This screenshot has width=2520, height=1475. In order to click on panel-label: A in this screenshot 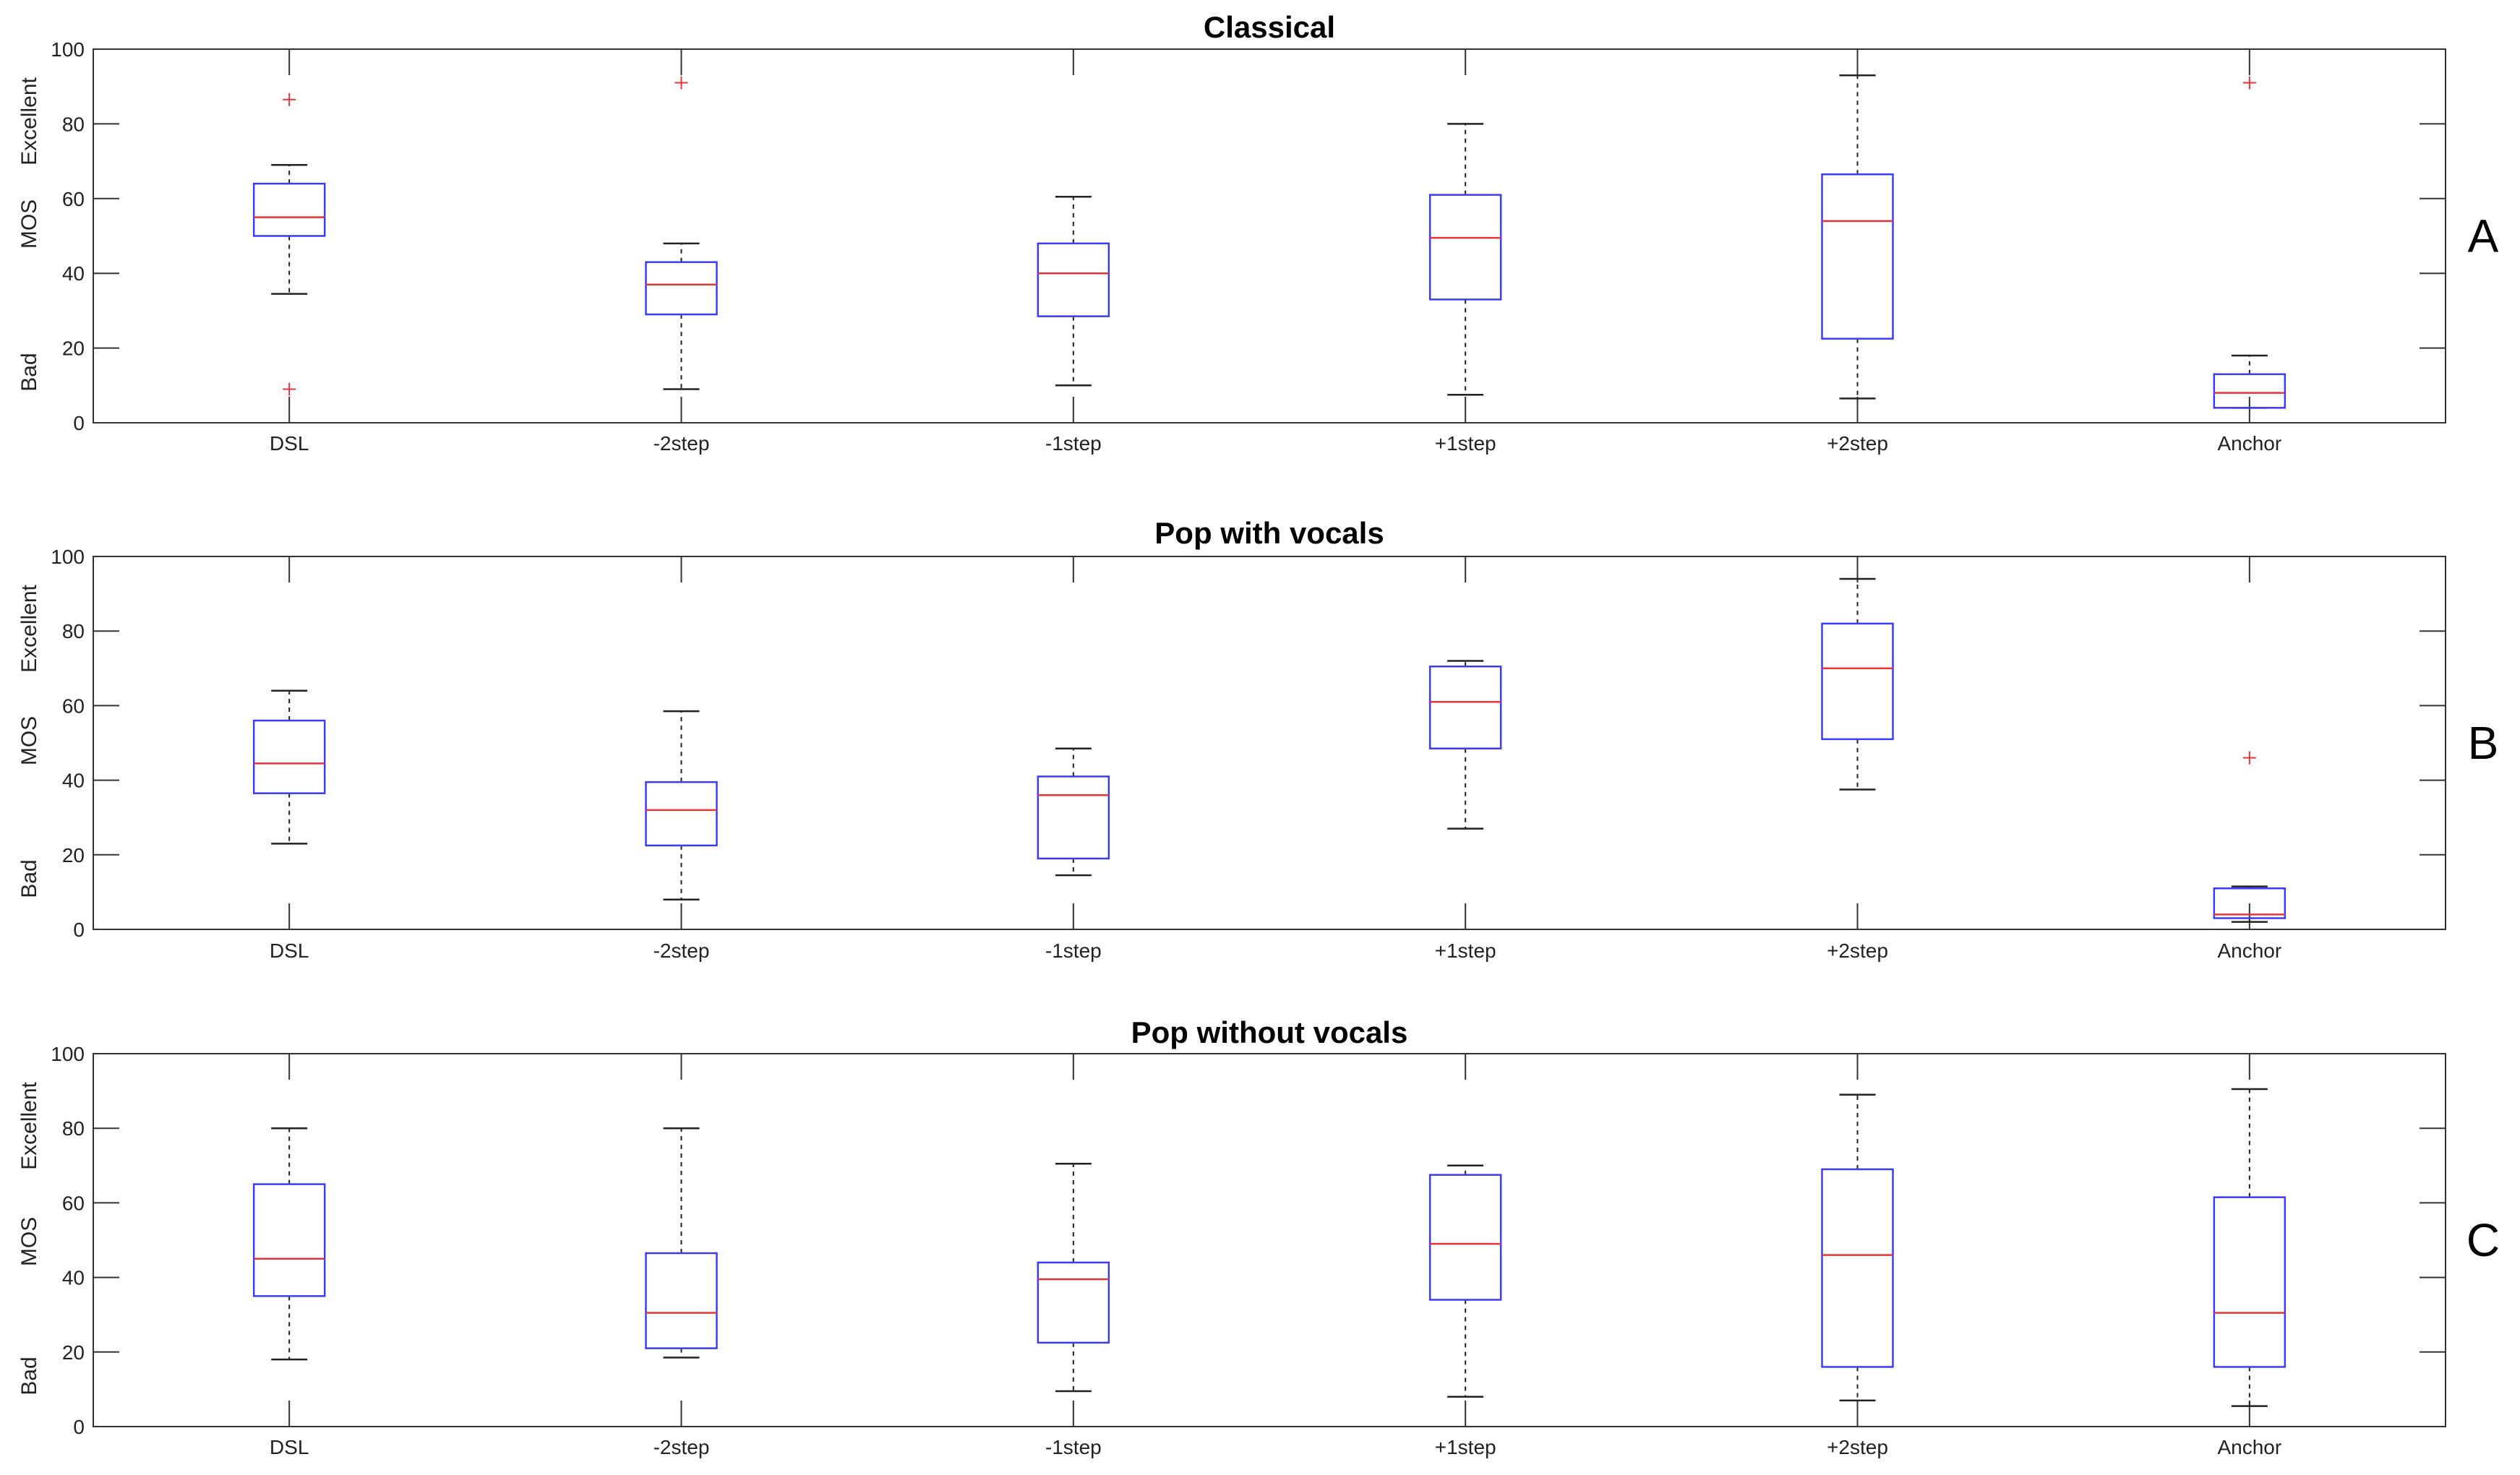, I will do `click(2483, 236)`.